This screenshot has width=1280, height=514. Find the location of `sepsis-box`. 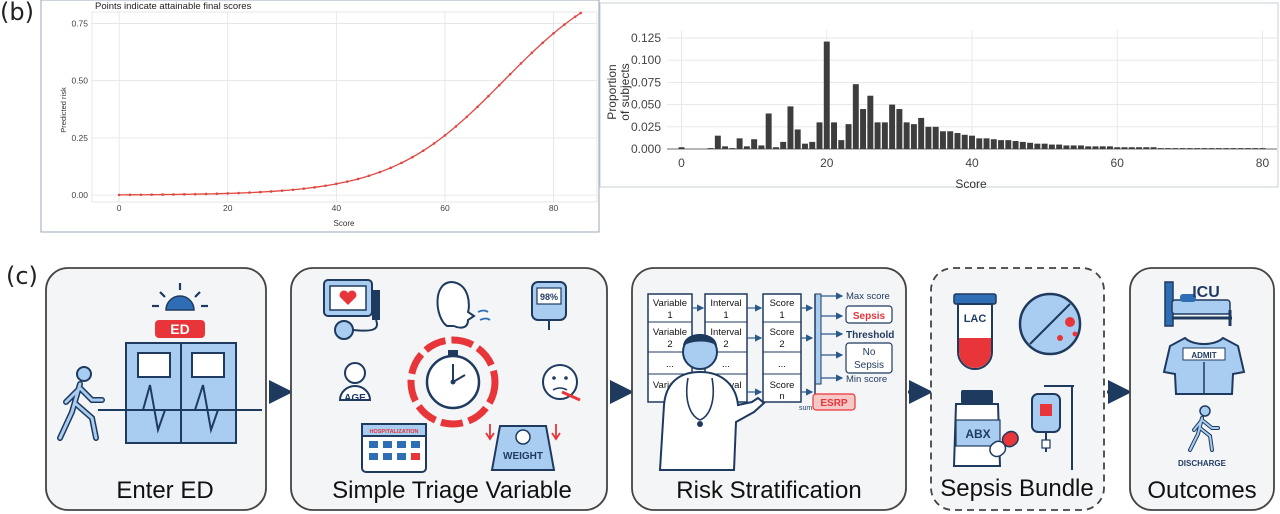

sepsis-box is located at coordinates (869, 314).